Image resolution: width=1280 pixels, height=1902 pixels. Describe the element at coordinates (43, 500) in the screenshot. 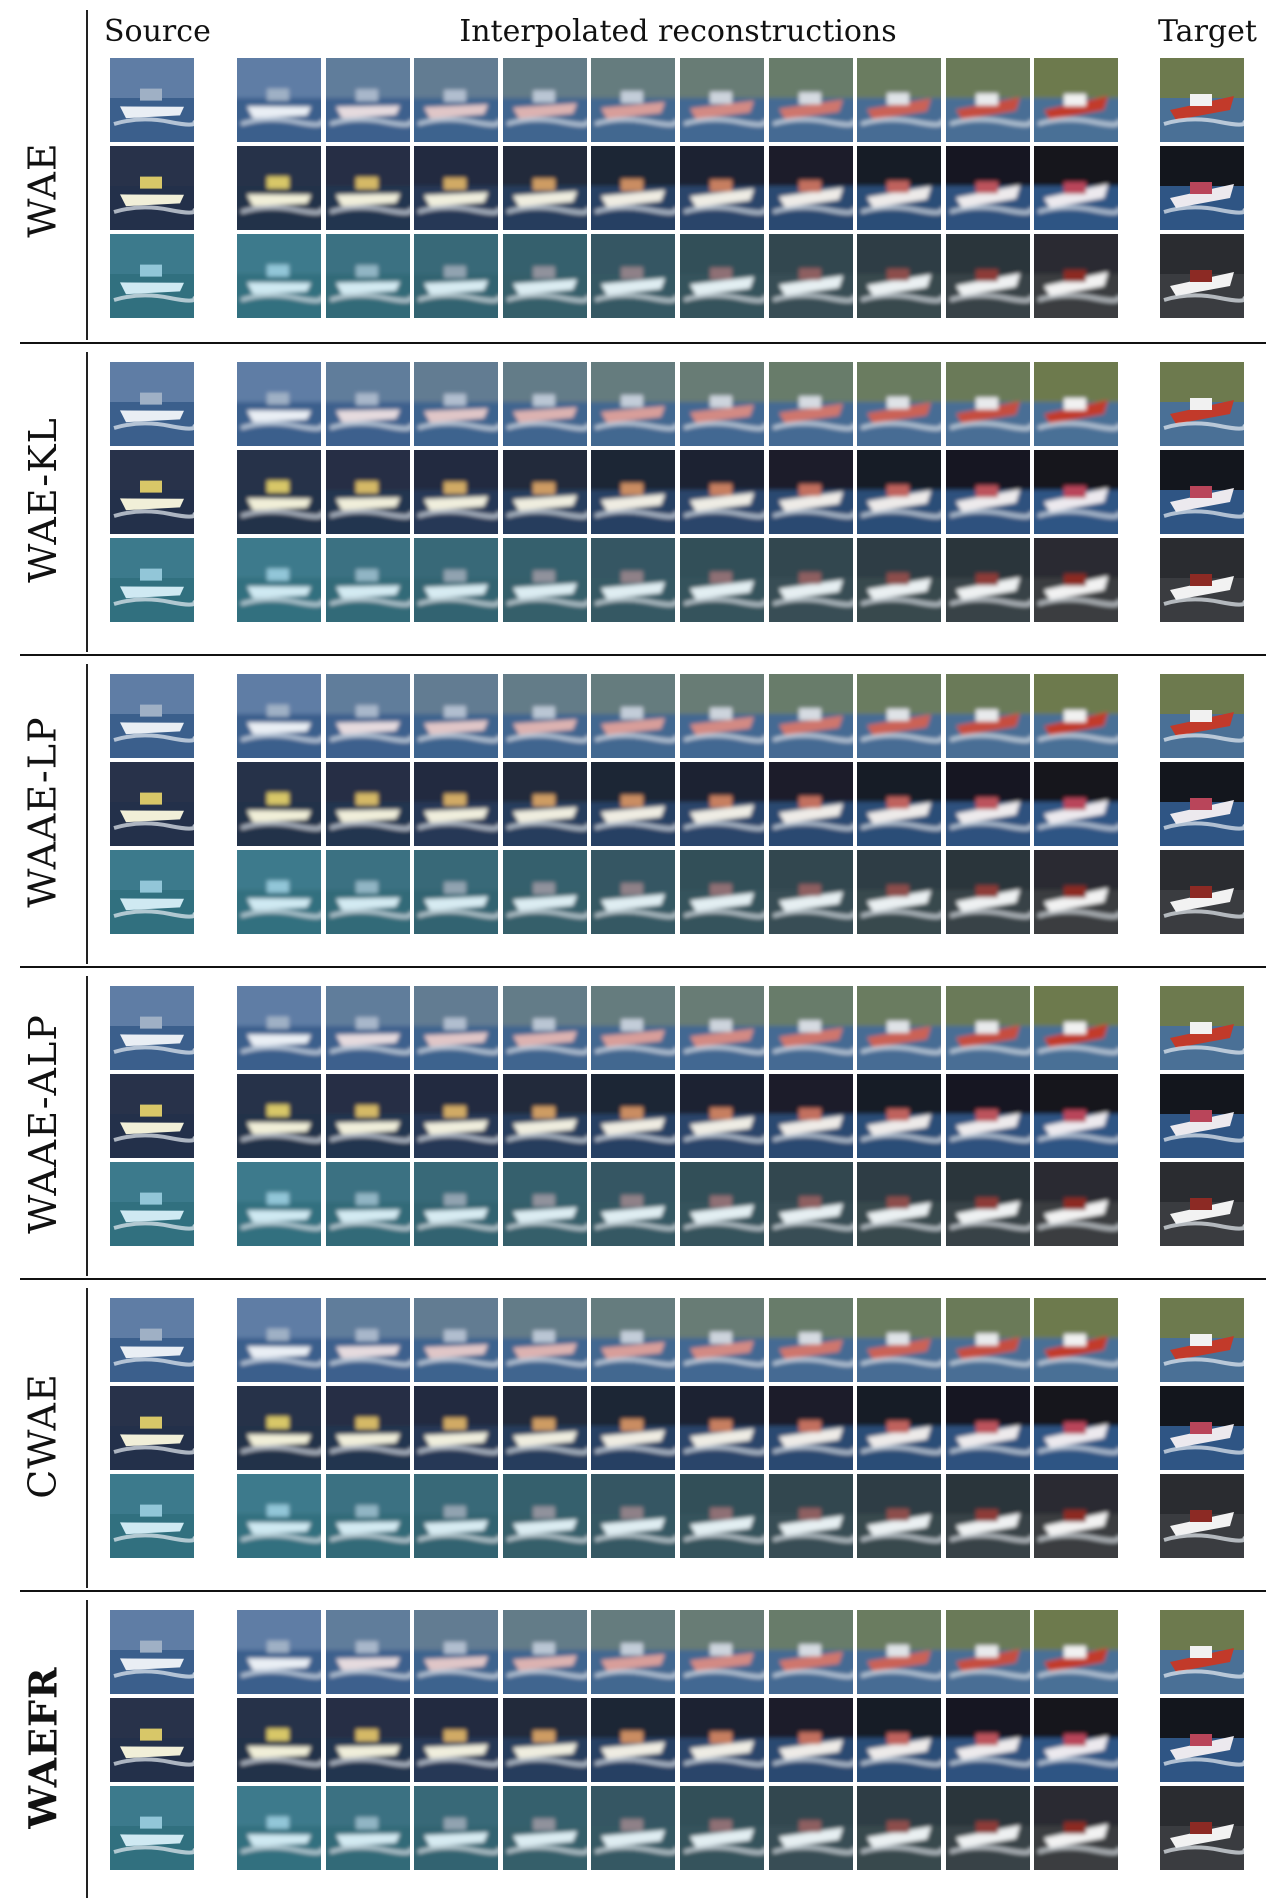

I see `method-label: WAE-KL` at that location.